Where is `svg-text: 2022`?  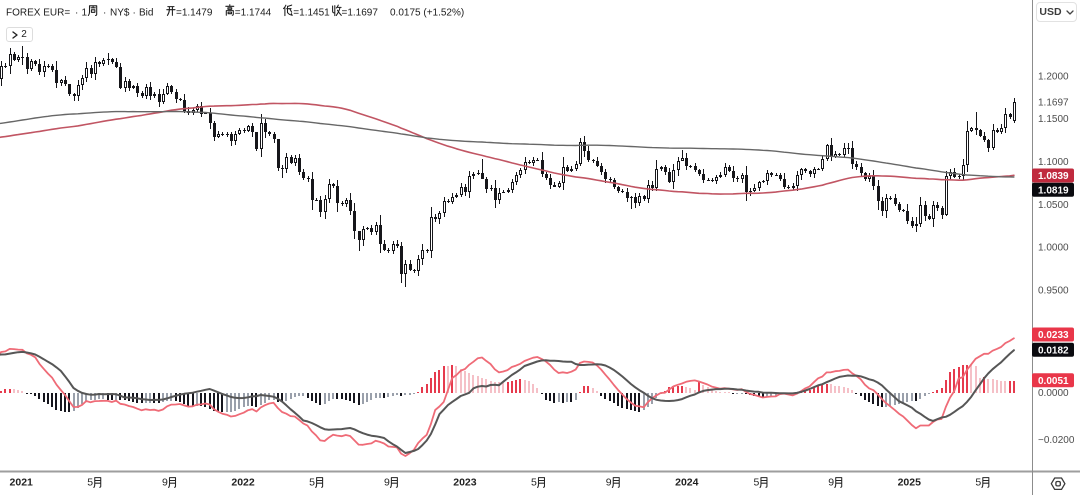 svg-text: 2022 is located at coordinates (243, 483).